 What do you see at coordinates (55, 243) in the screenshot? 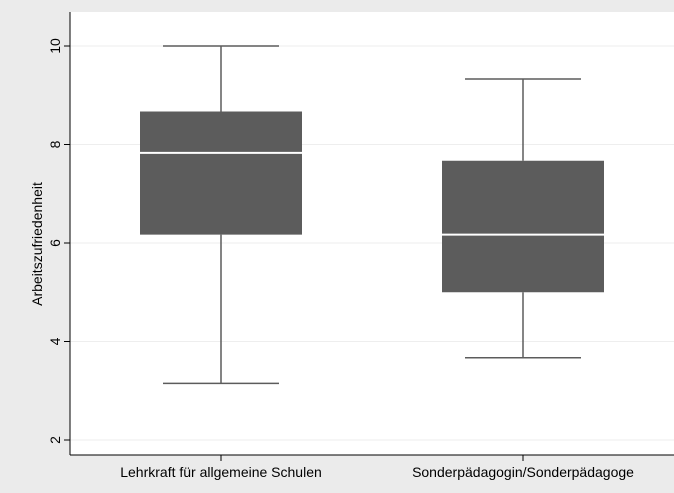
I see `y-tick-label: 6` at bounding box center [55, 243].